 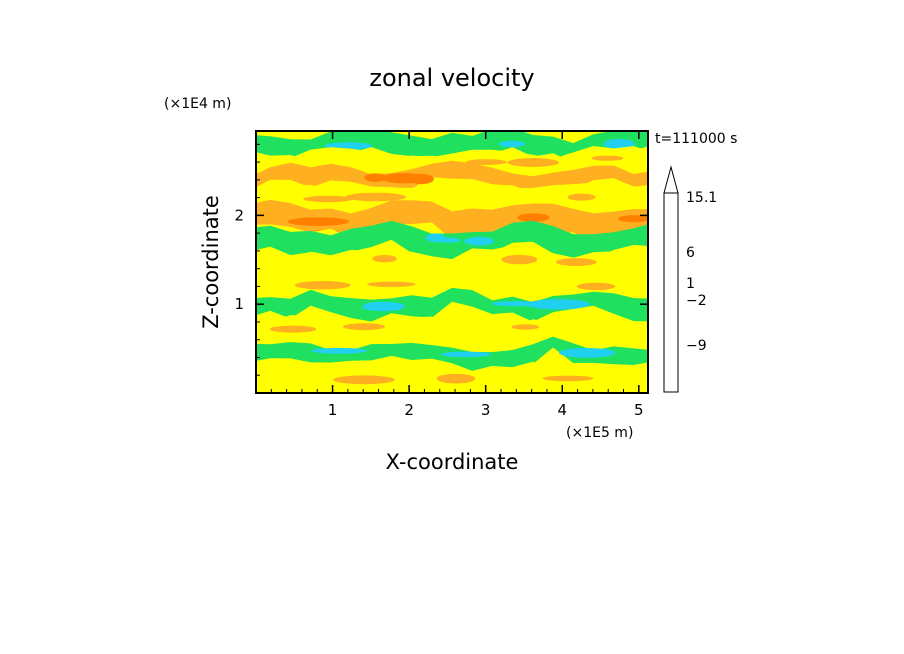 I want to click on x-tick-label: 2, so click(x=409, y=410).